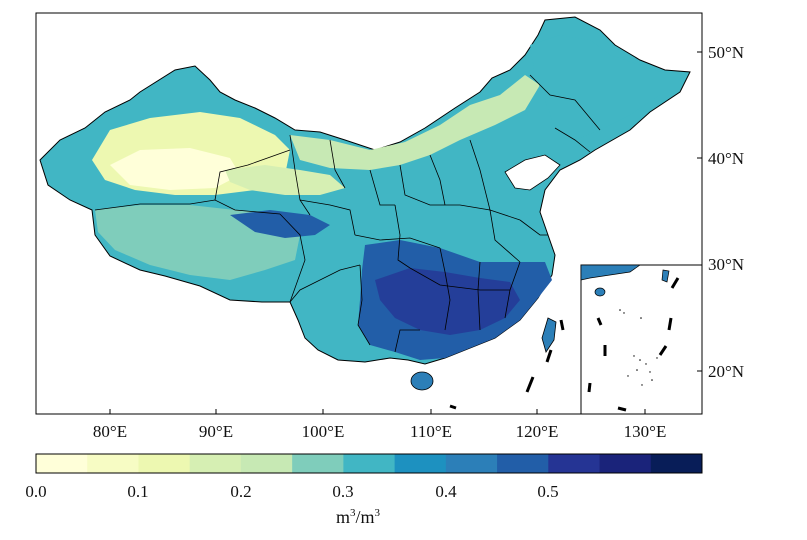 This screenshot has width=807, height=540. What do you see at coordinates (240, 491) in the screenshot?
I see `colorbar-tick-label: 0.2` at bounding box center [240, 491].